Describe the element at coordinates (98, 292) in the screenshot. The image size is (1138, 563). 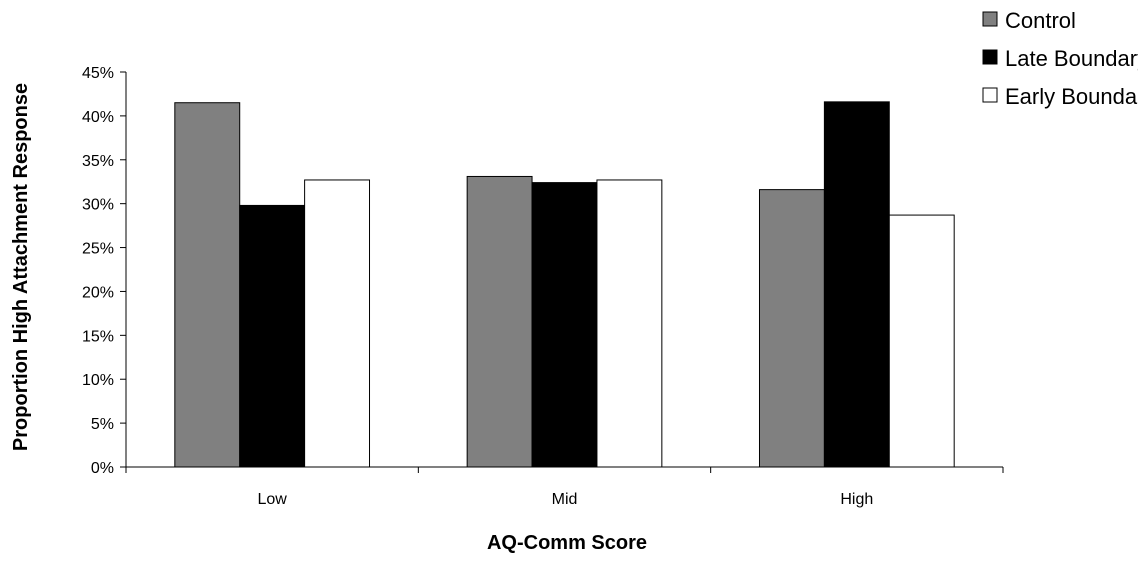
I see `y-tick-label: 20%` at that location.